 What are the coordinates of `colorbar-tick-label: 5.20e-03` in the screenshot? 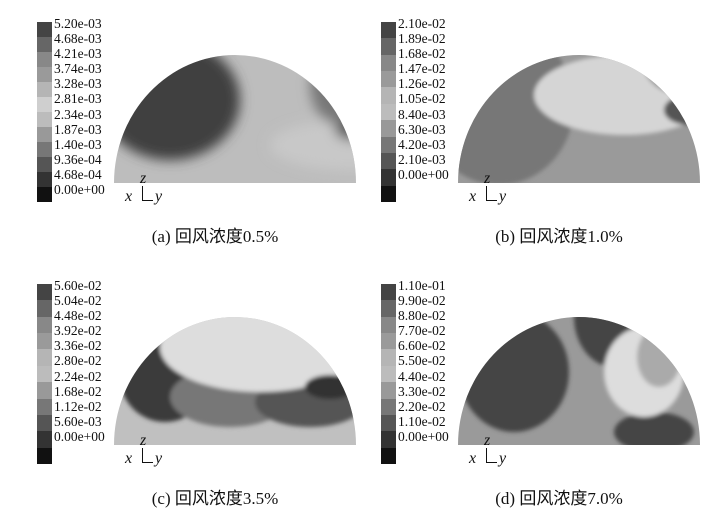 It's located at (78, 23).